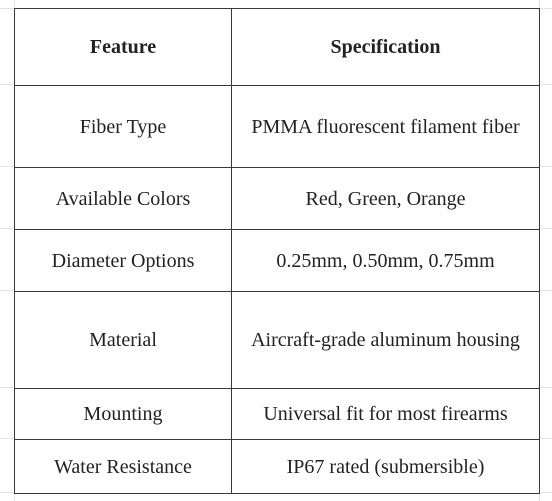 Image resolution: width=552 pixels, height=501 pixels. I want to click on specification-column-header: Specification, so click(385, 47).